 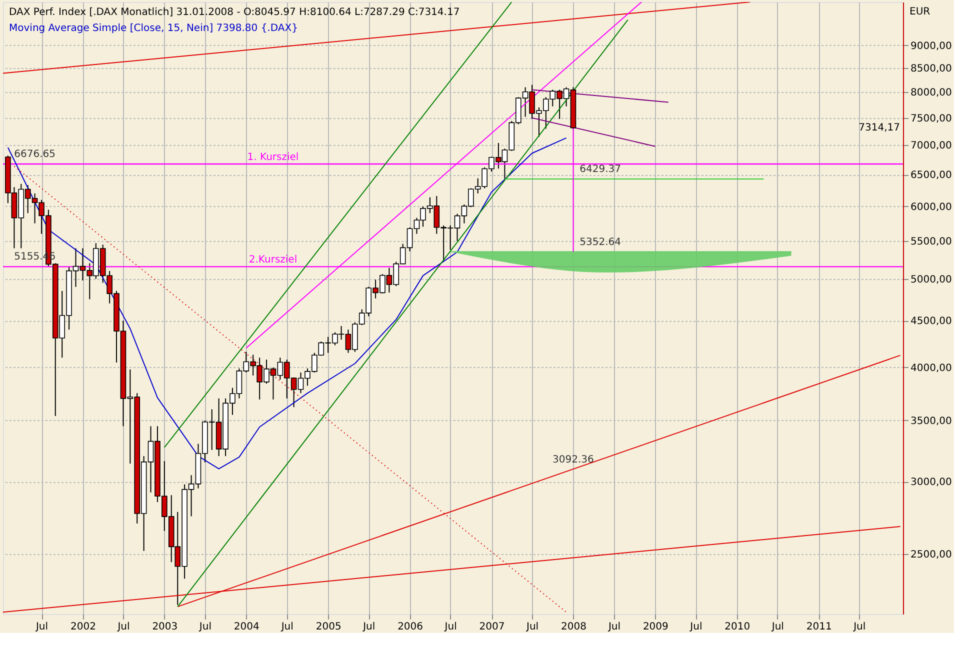 I want to click on x-tick-label: 2006, so click(x=411, y=627).